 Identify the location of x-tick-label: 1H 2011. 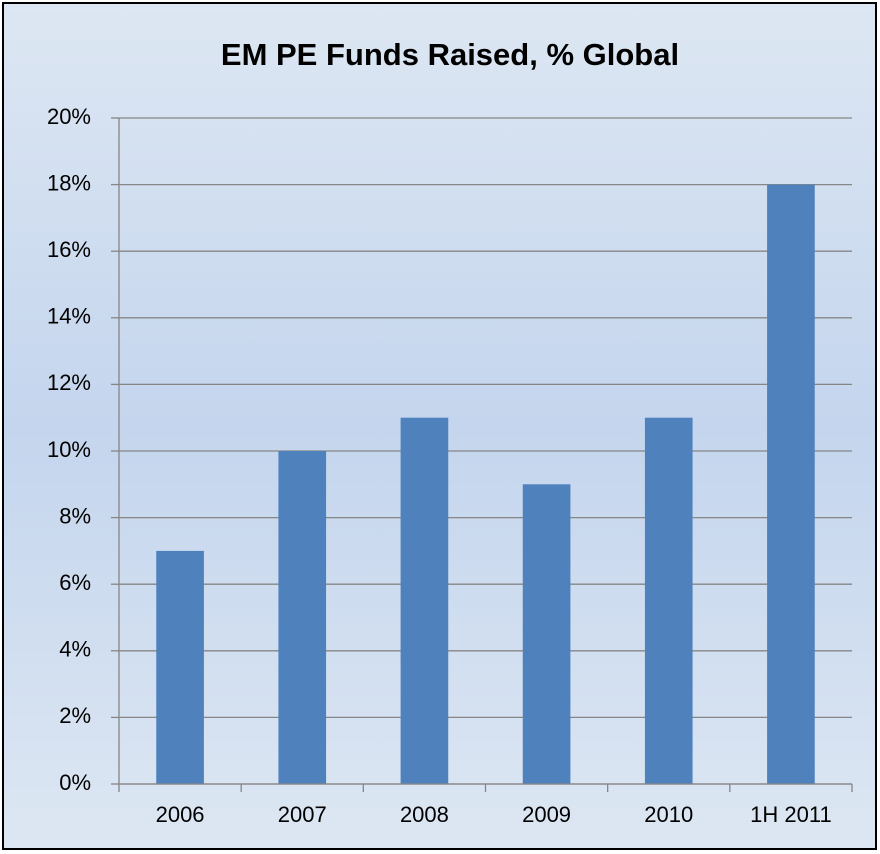
(791, 814).